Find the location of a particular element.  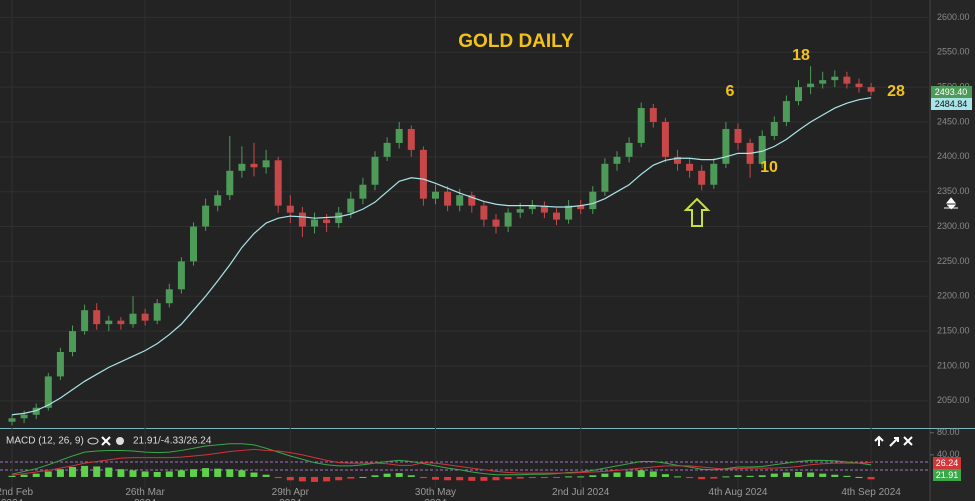

scale-button is located at coordinates (951, 205).